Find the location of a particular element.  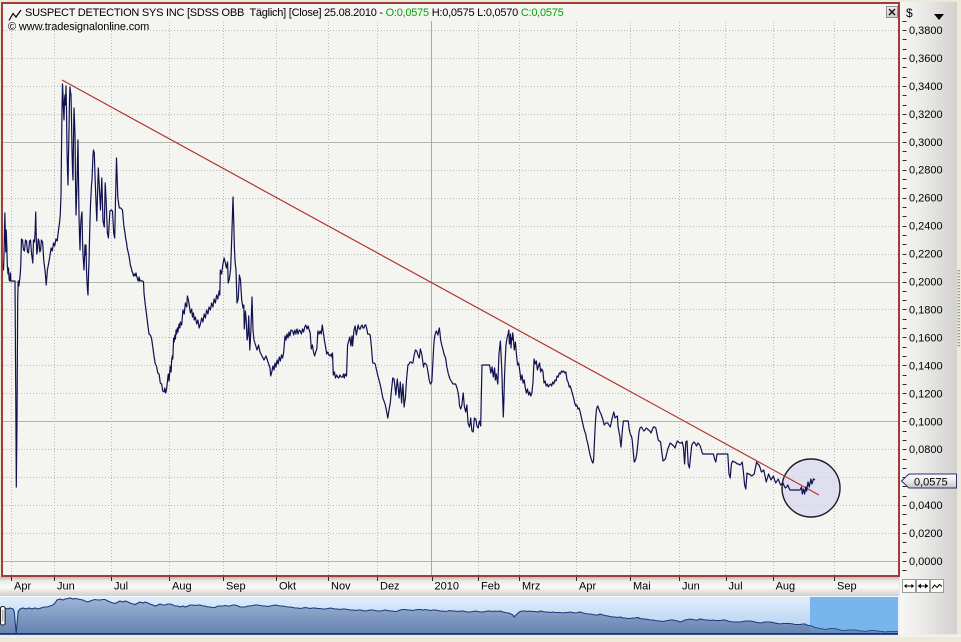

svg-text: 0,0200 is located at coordinates (926, 534).